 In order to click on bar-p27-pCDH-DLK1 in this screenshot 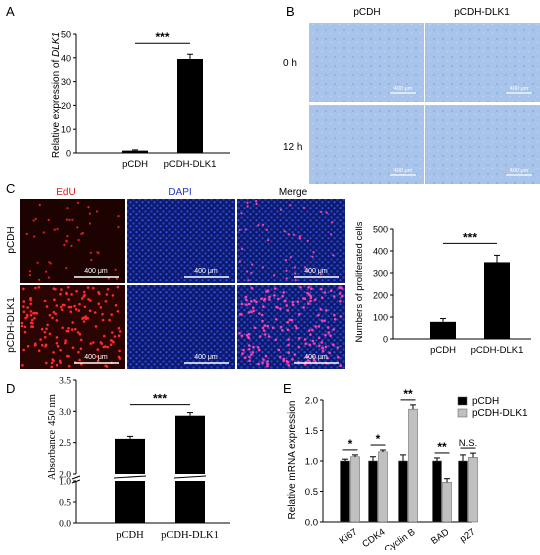, I will do `click(473, 490)`.